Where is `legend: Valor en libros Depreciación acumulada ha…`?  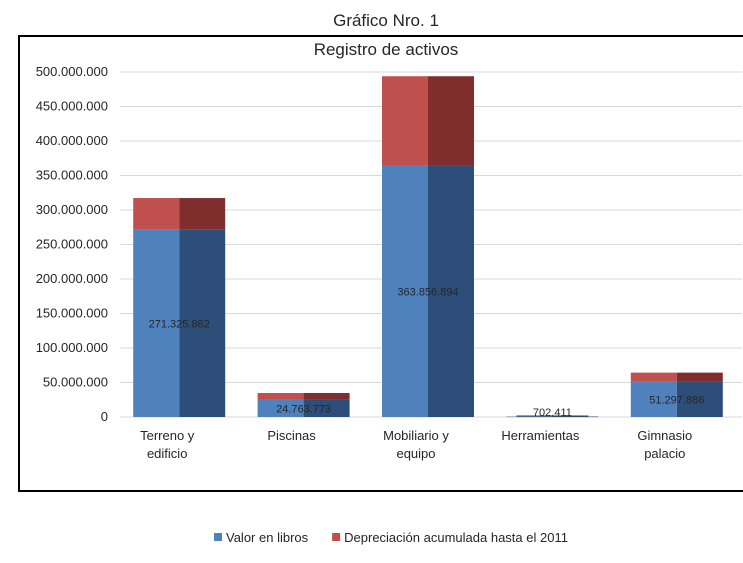 legend: Valor en libros Depreciación acumulada ha… is located at coordinates (391, 537).